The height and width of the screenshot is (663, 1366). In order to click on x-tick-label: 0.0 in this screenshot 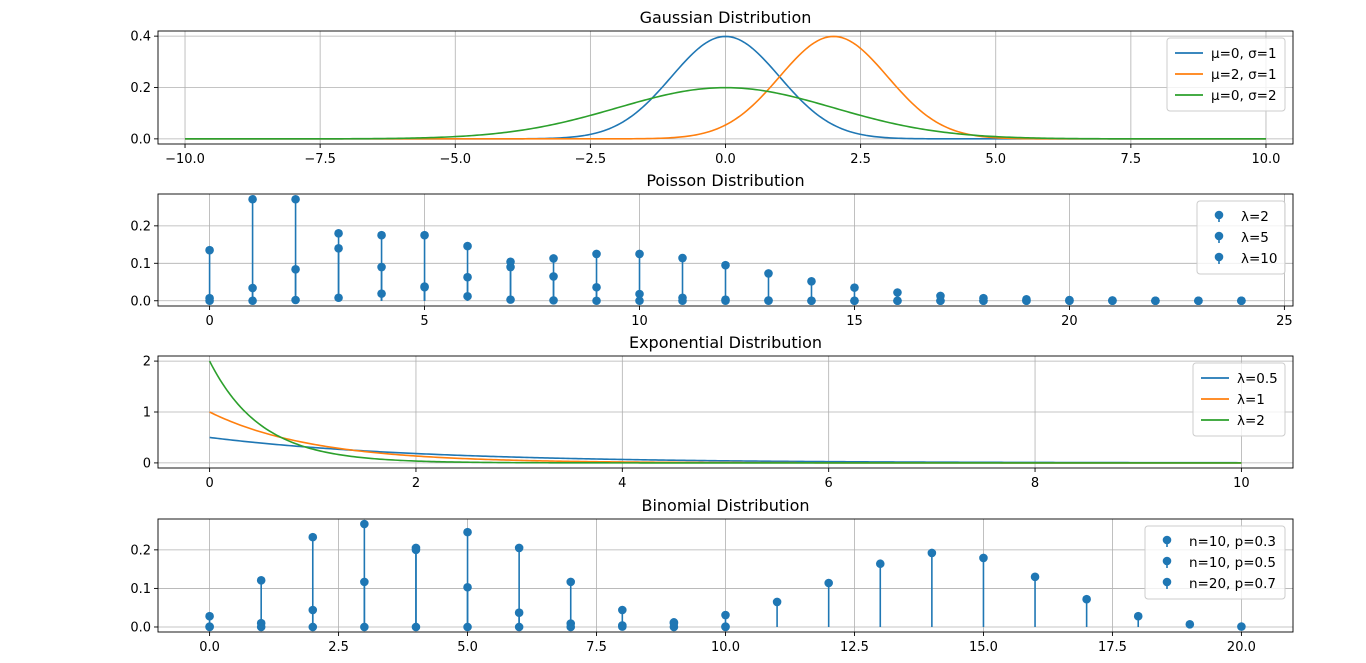, I will do `click(209, 647)`.